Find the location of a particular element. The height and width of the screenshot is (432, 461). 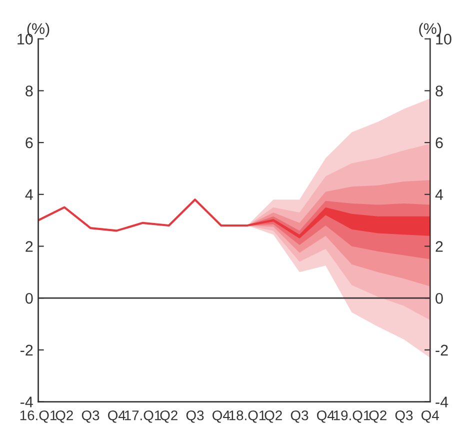

y-tick-label: 8 is located at coordinates (29, 91).